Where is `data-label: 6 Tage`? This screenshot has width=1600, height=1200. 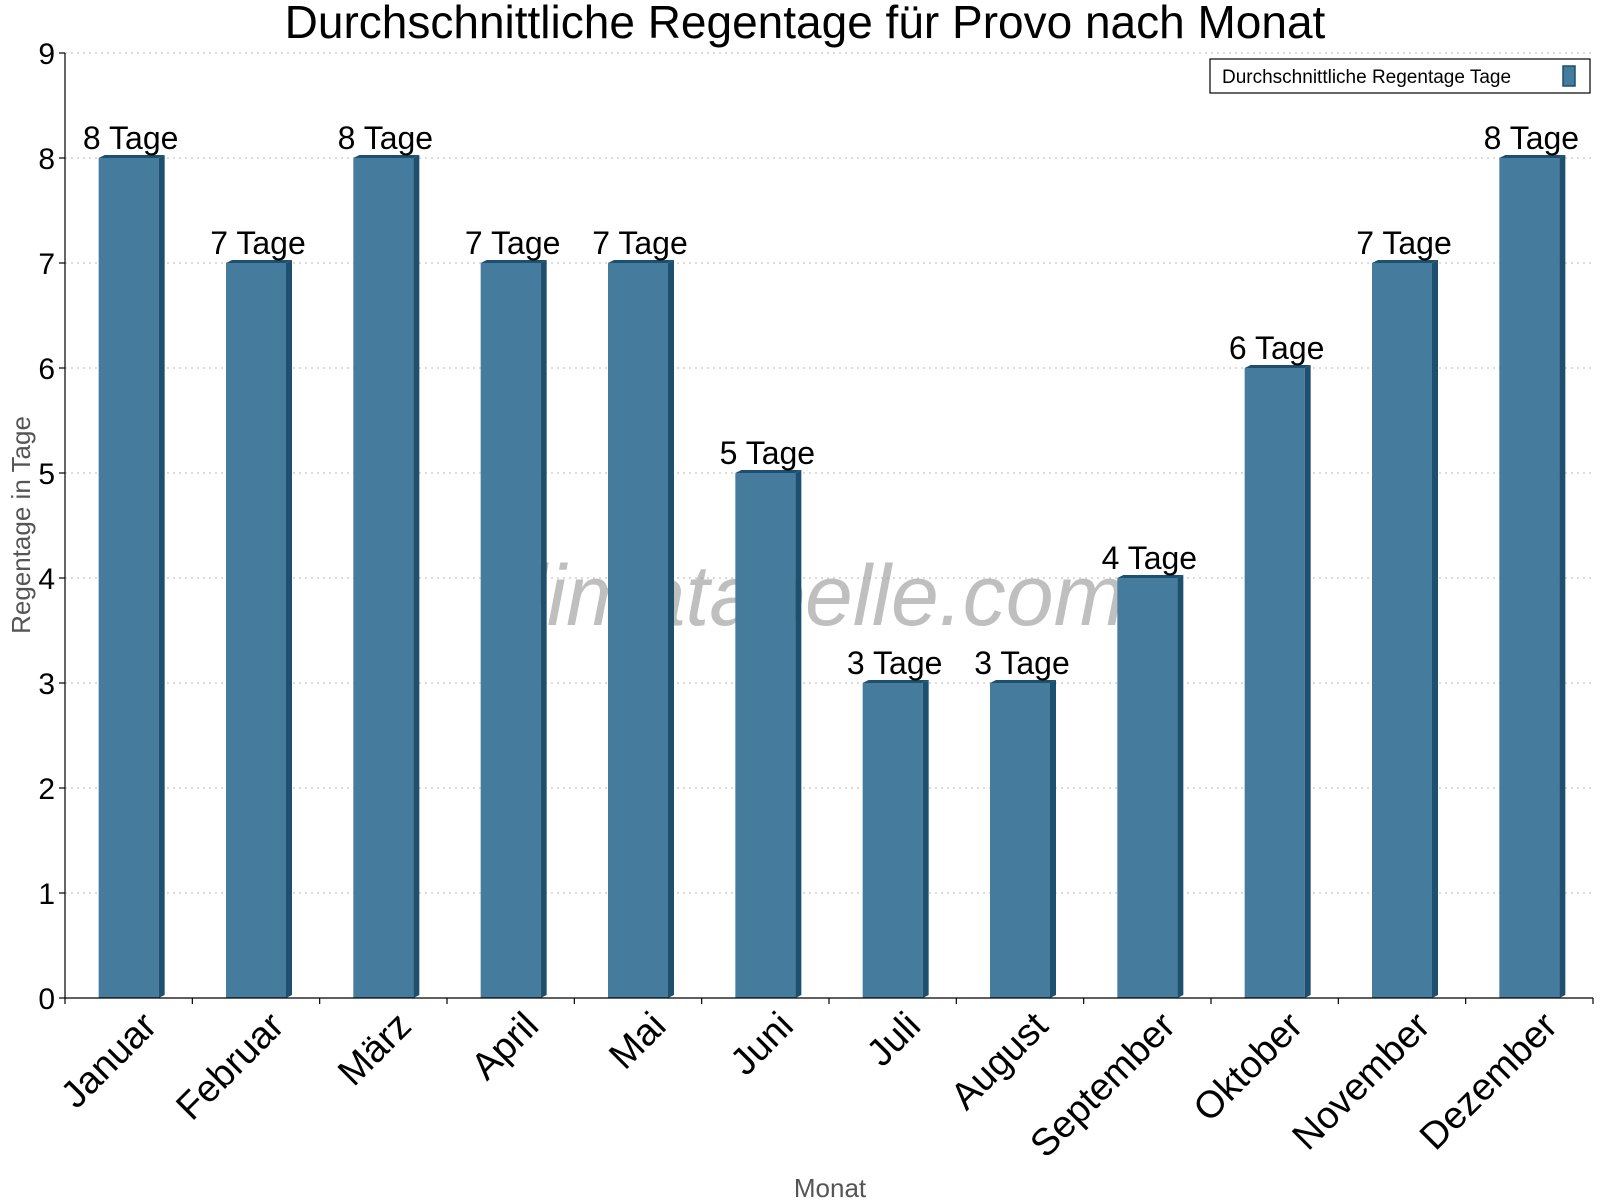
data-label: 6 Tage is located at coordinates (1277, 348).